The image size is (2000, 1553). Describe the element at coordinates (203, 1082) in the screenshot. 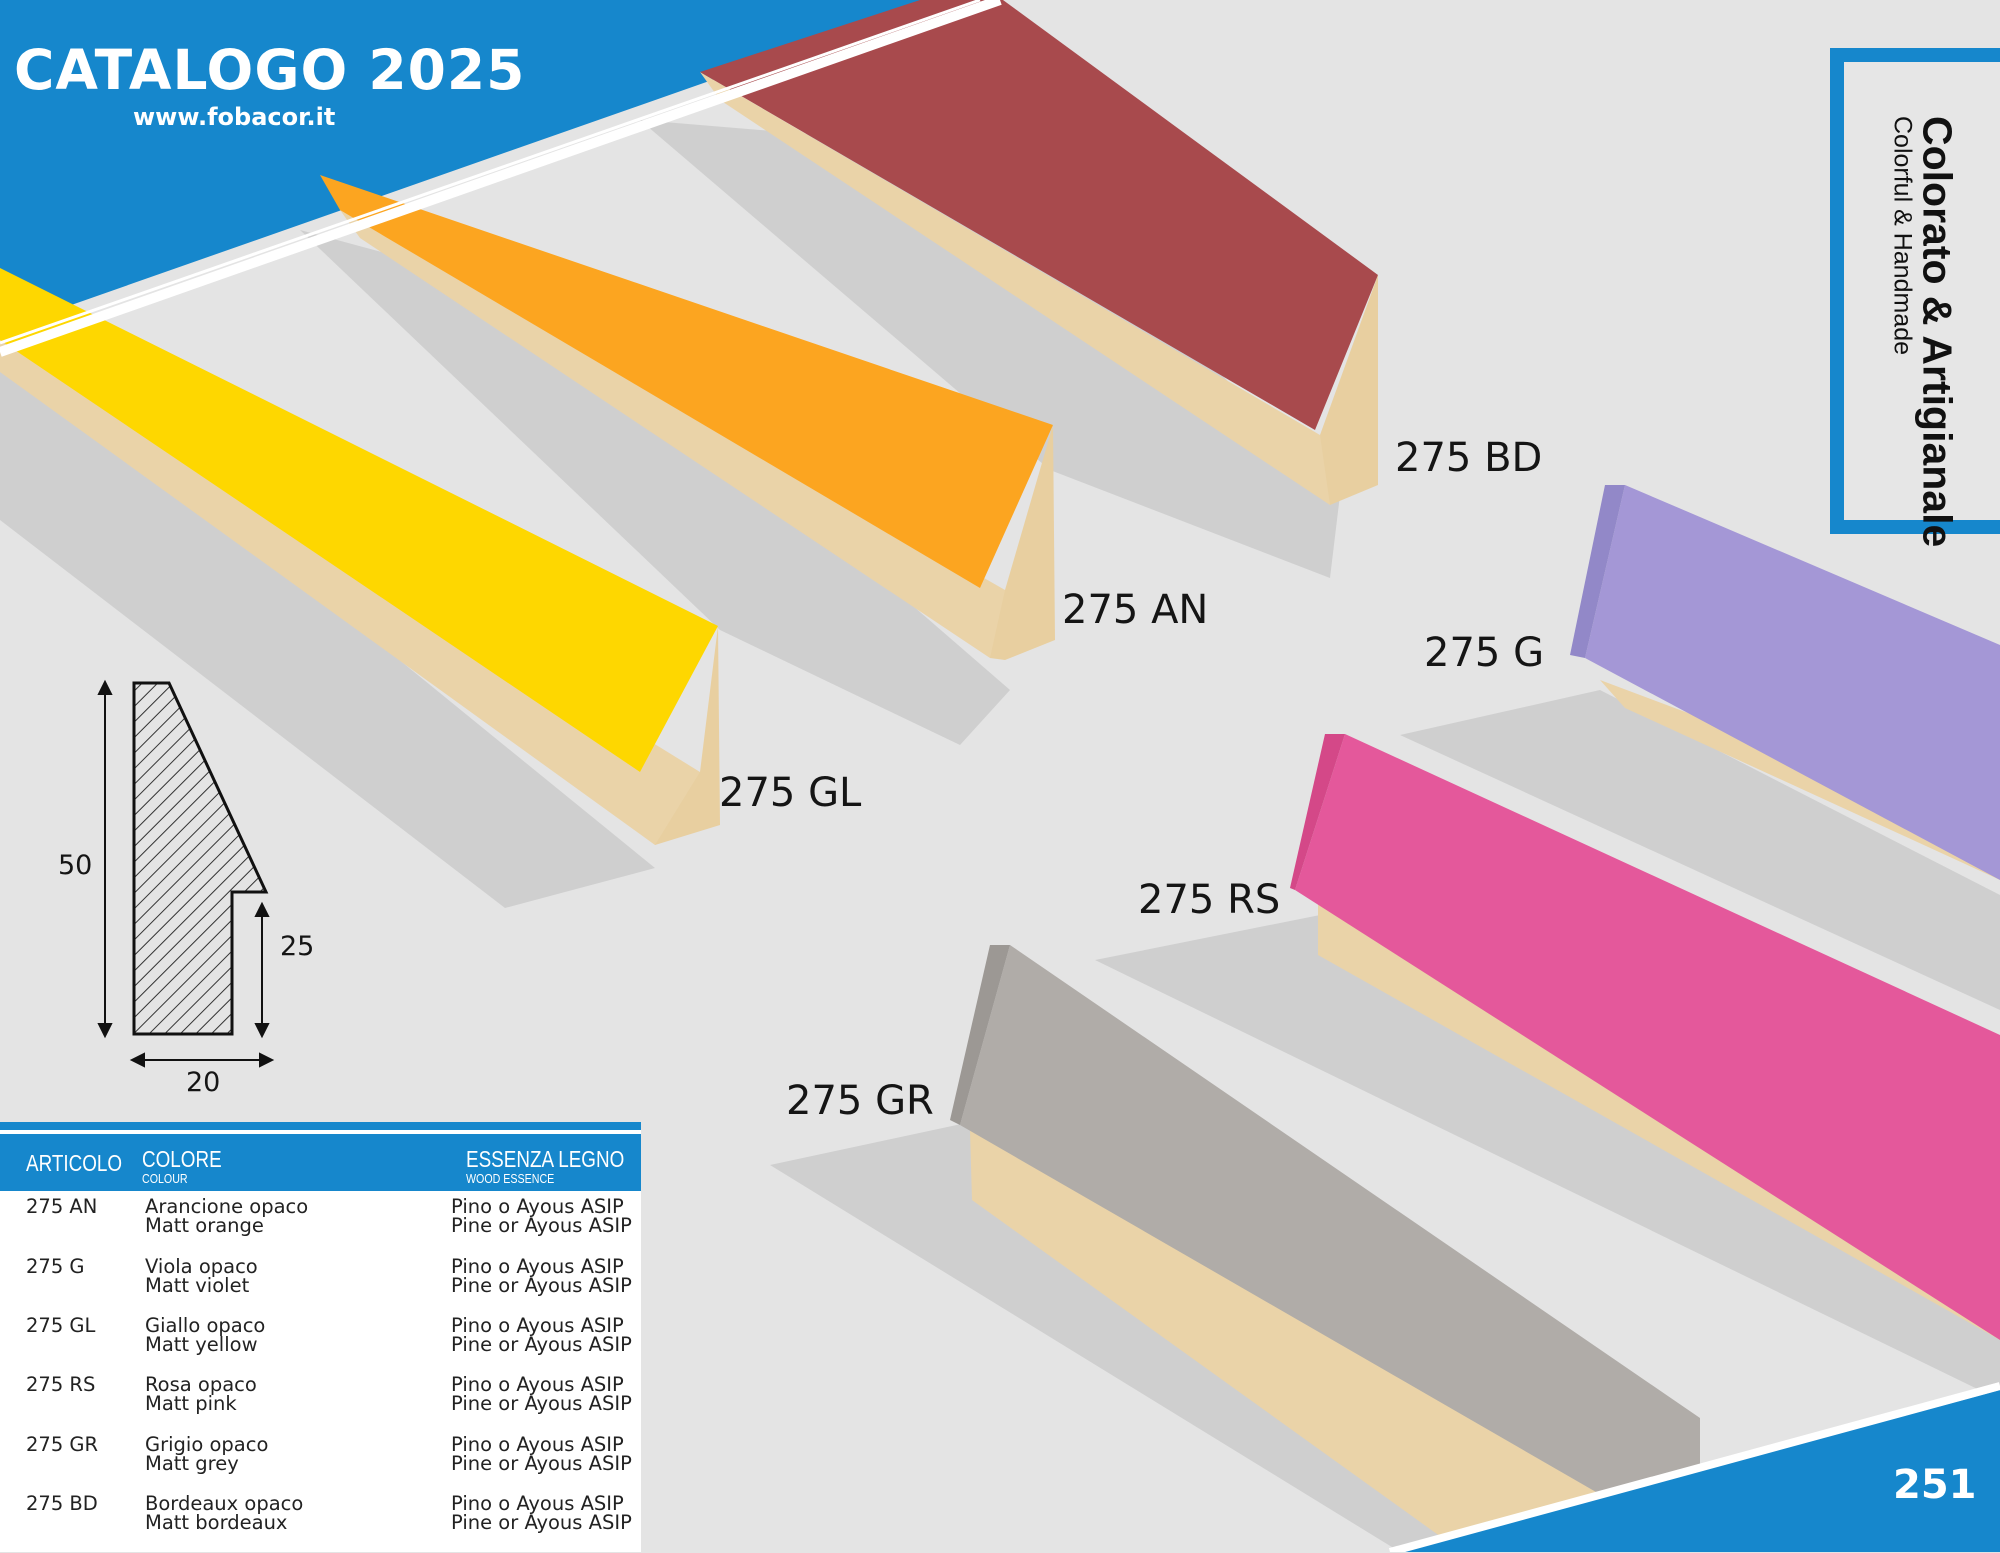

I see `dimension-width: 20` at that location.